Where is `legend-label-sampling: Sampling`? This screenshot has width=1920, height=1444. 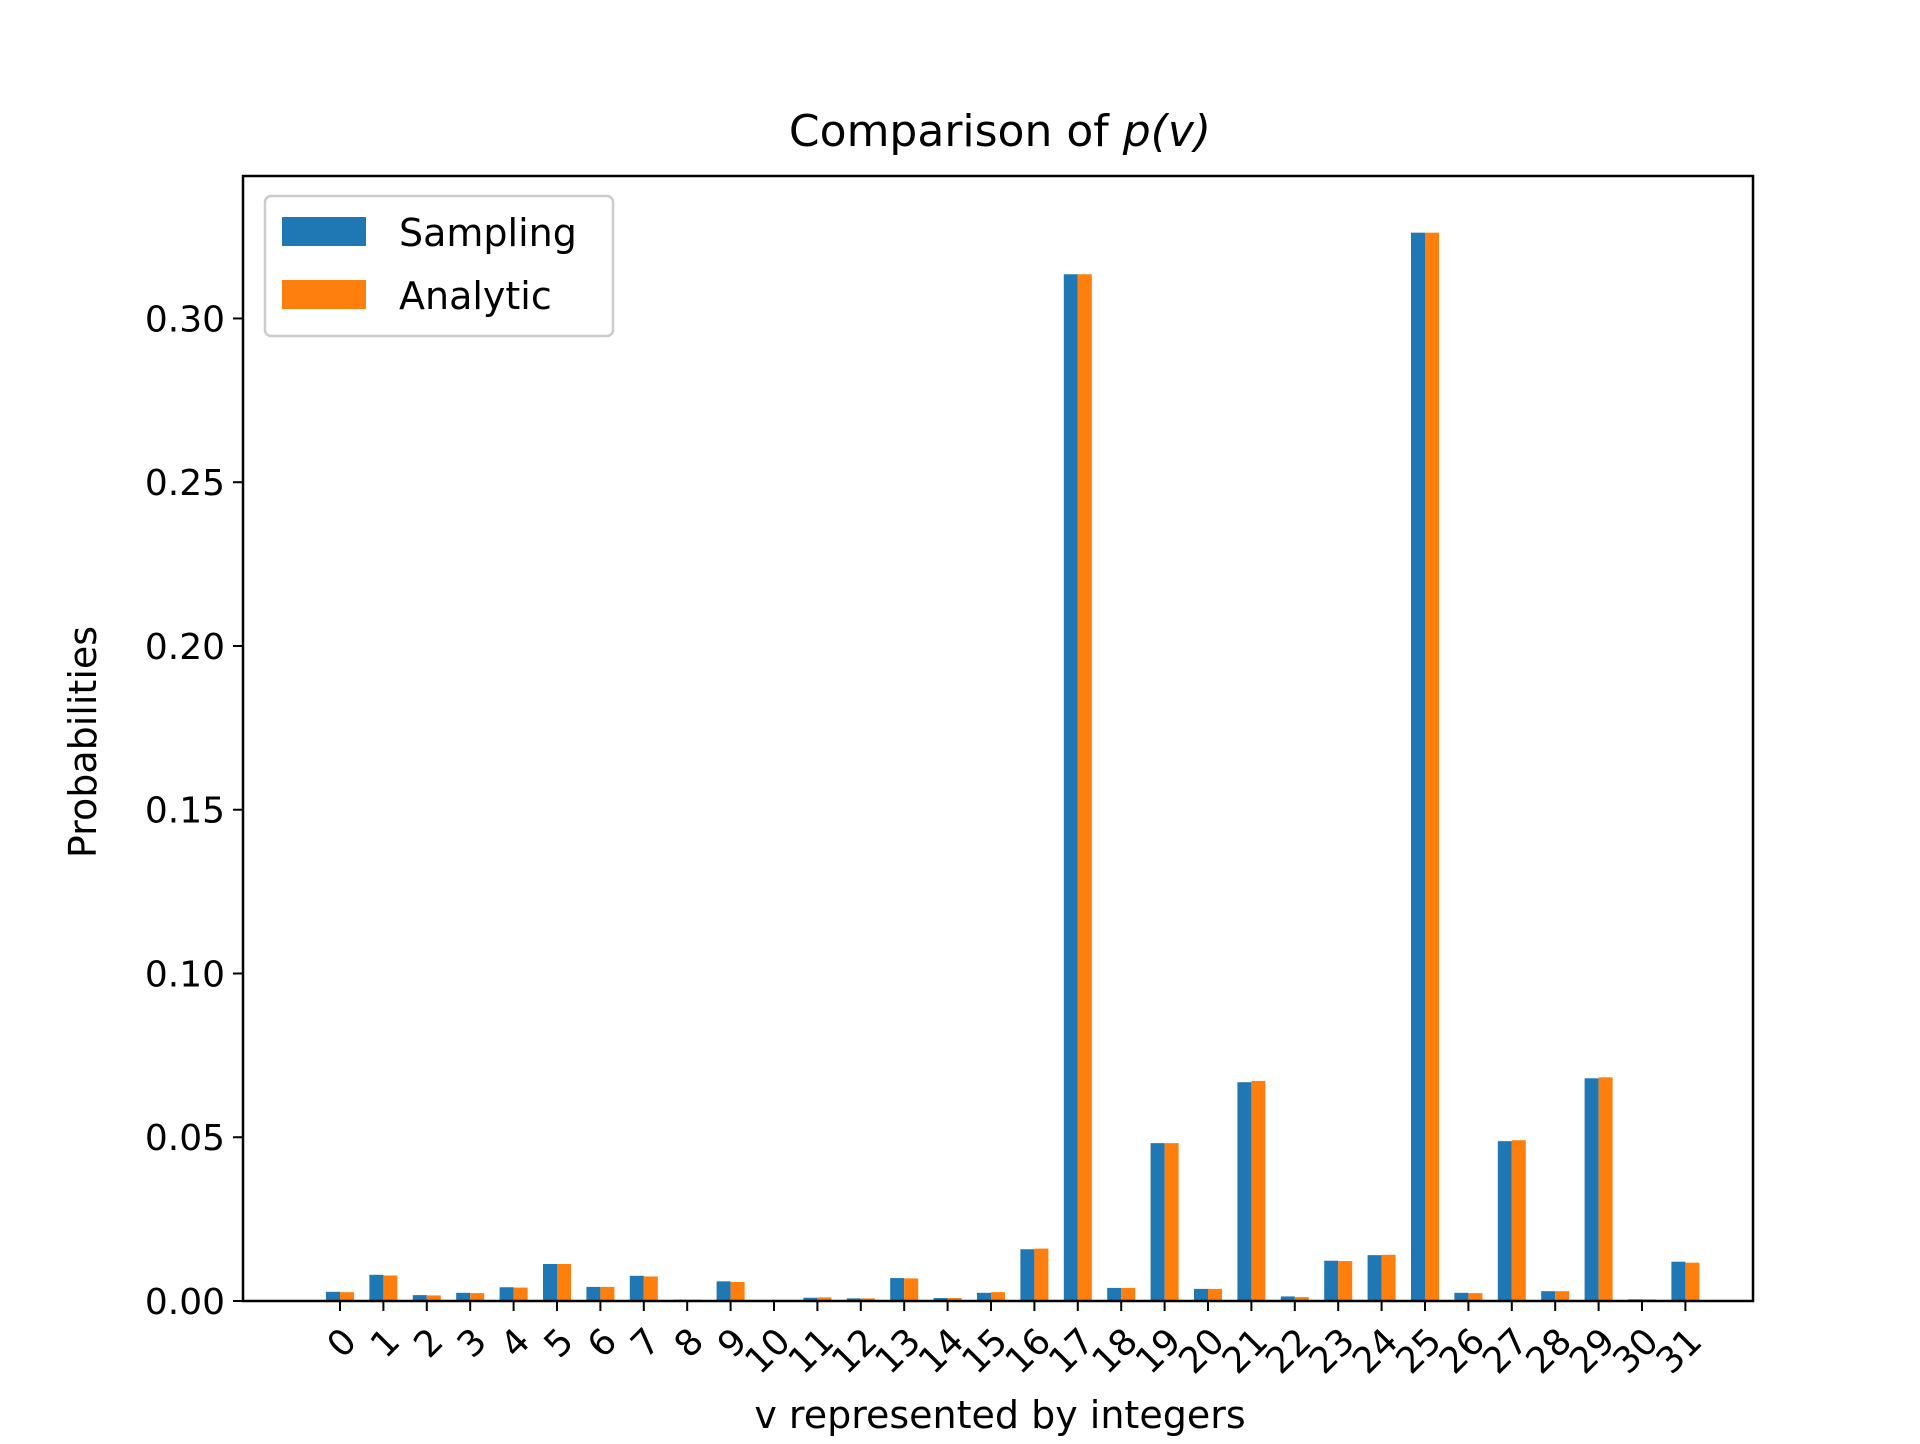 legend-label-sampling: Sampling is located at coordinates (488, 233).